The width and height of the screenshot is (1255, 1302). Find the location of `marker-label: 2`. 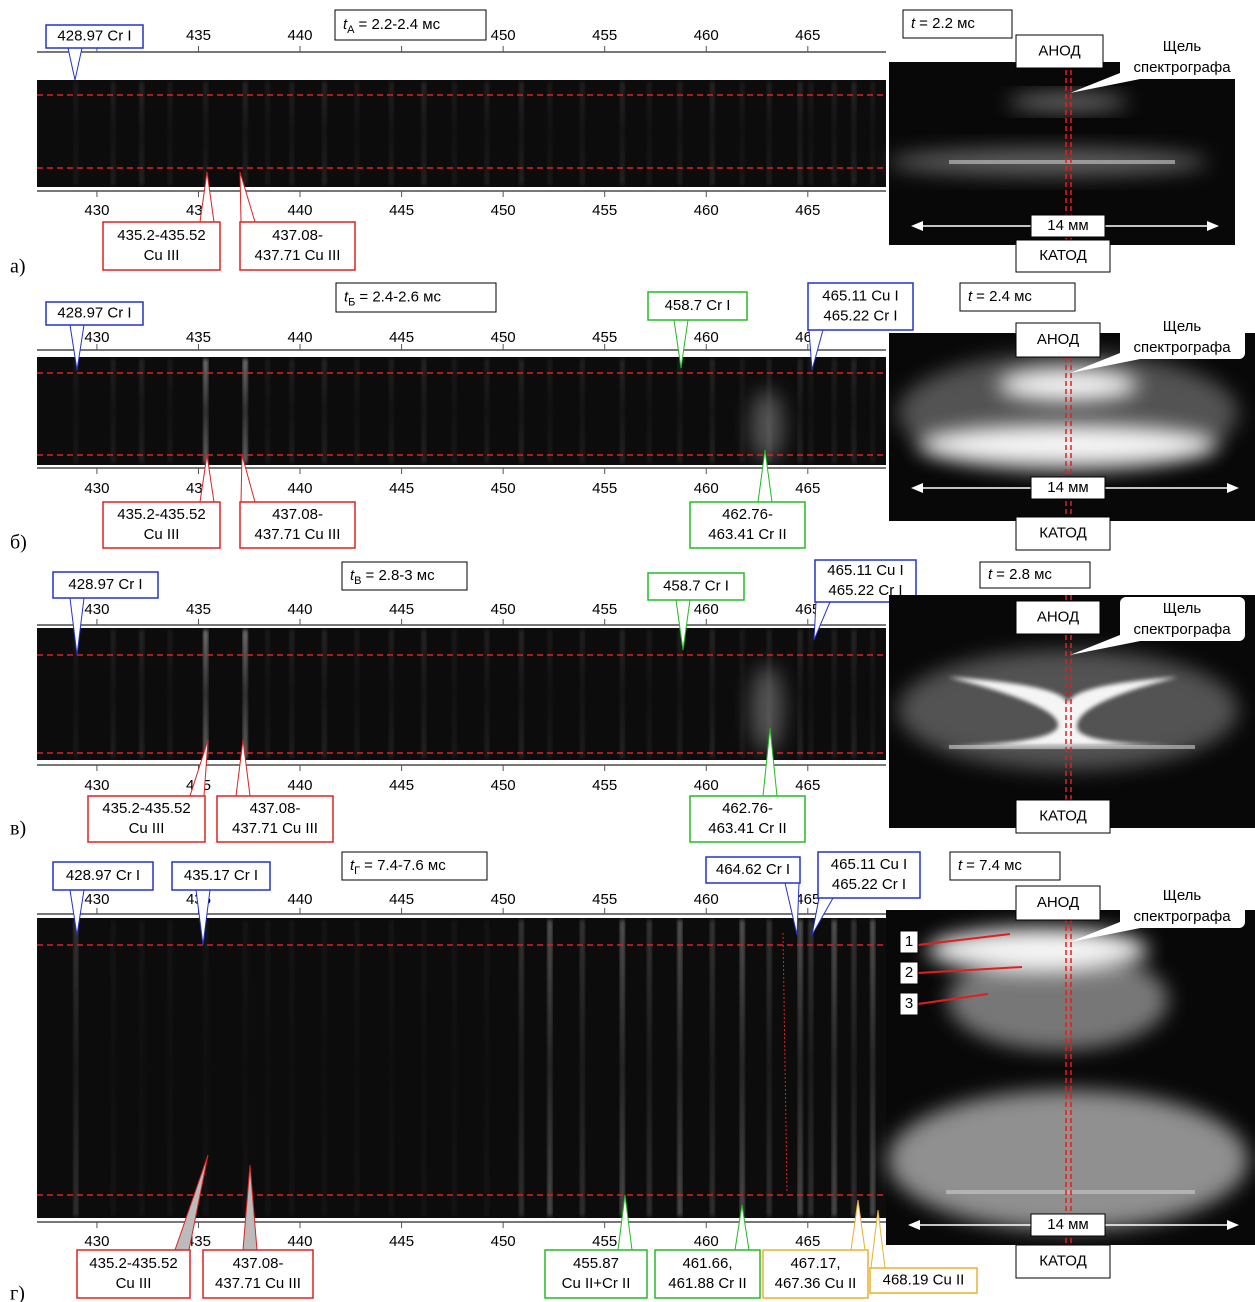

marker-label: 2 is located at coordinates (909, 972).